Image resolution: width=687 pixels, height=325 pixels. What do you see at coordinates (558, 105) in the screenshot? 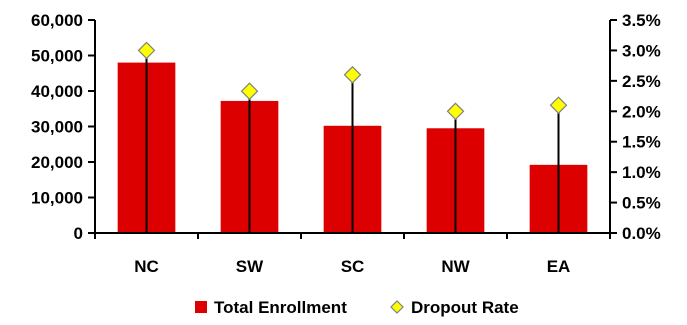
I see `marker-ea` at bounding box center [558, 105].